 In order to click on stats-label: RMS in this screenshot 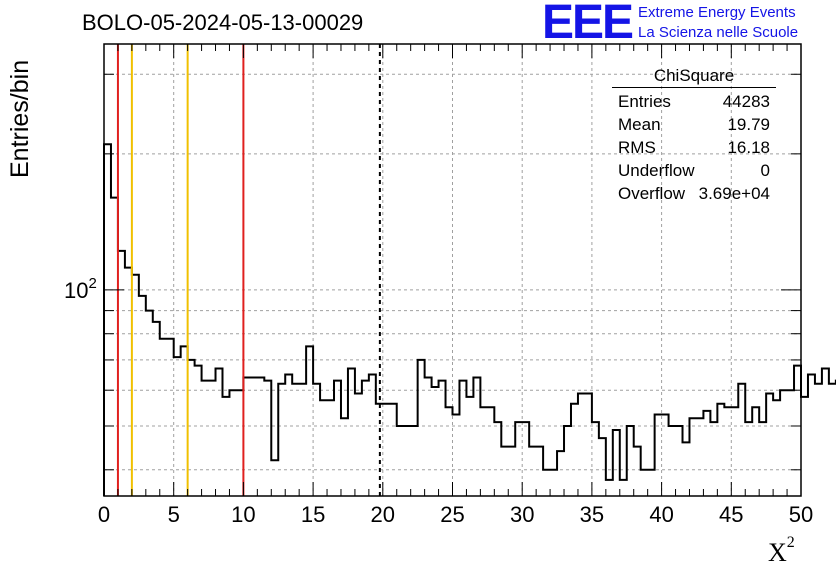, I will do `click(637, 147)`.